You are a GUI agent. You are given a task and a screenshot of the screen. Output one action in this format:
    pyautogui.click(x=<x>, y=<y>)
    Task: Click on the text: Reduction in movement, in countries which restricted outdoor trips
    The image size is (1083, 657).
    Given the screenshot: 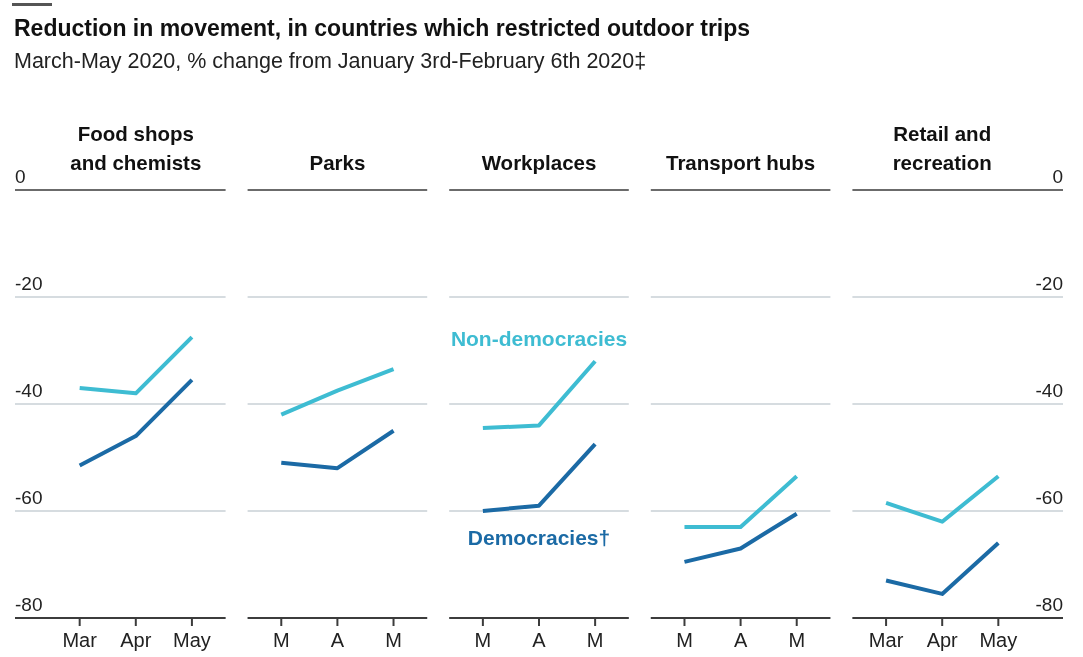 What is the action you would take?
    pyautogui.click(x=382, y=28)
    